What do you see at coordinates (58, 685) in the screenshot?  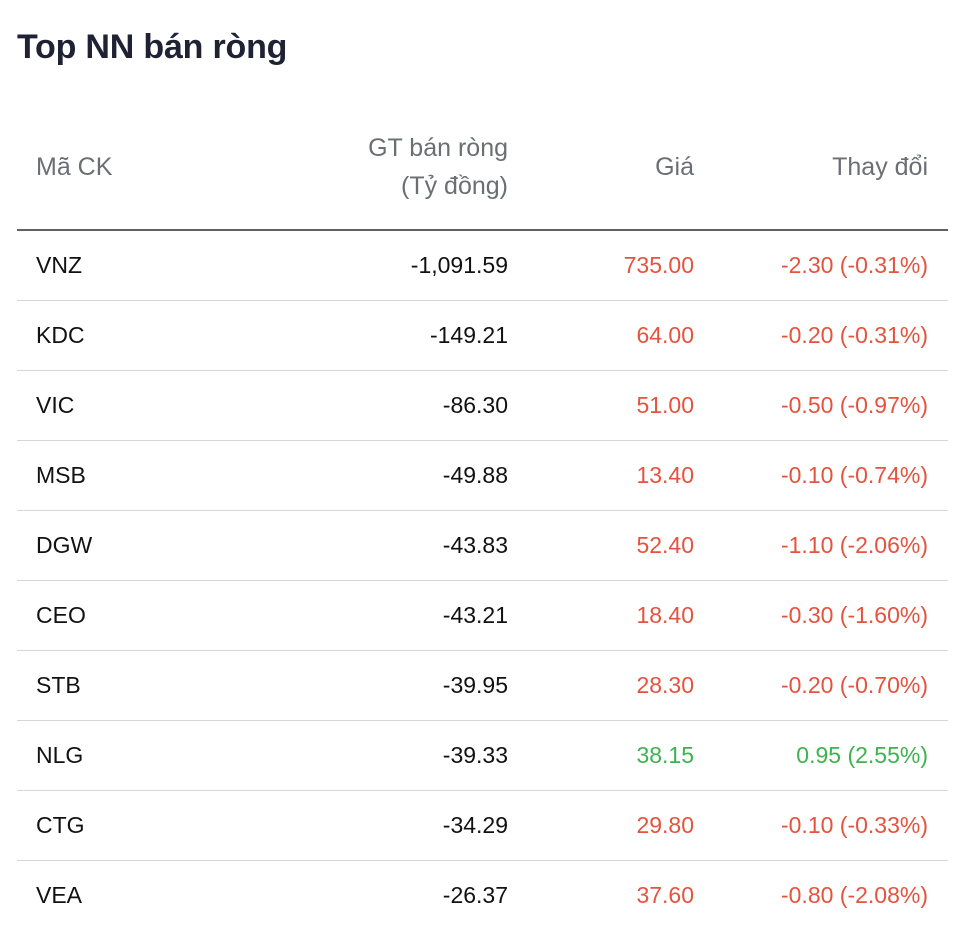 I see `stock-code: STB` at bounding box center [58, 685].